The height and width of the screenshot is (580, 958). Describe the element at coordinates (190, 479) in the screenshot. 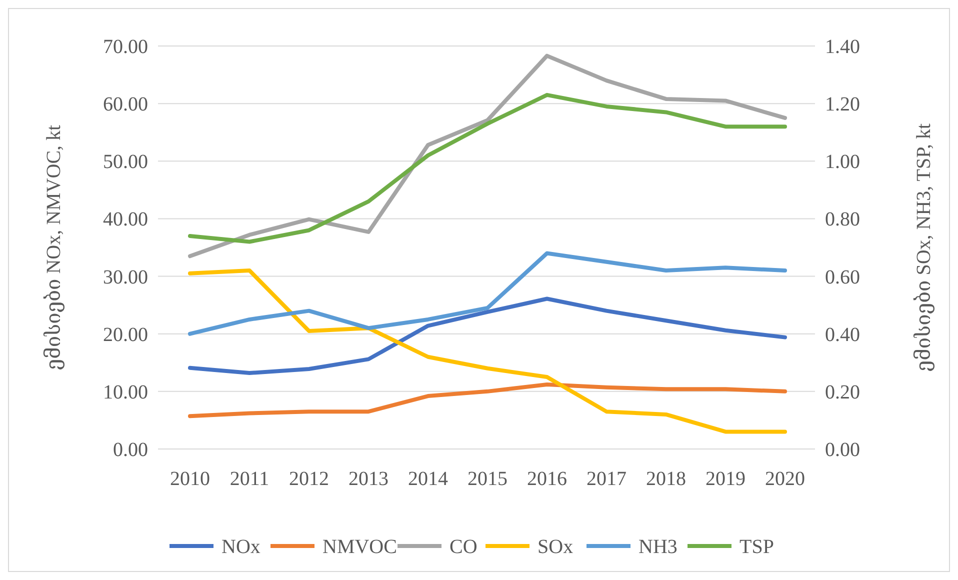

I see `x-tick-label: 2010` at that location.